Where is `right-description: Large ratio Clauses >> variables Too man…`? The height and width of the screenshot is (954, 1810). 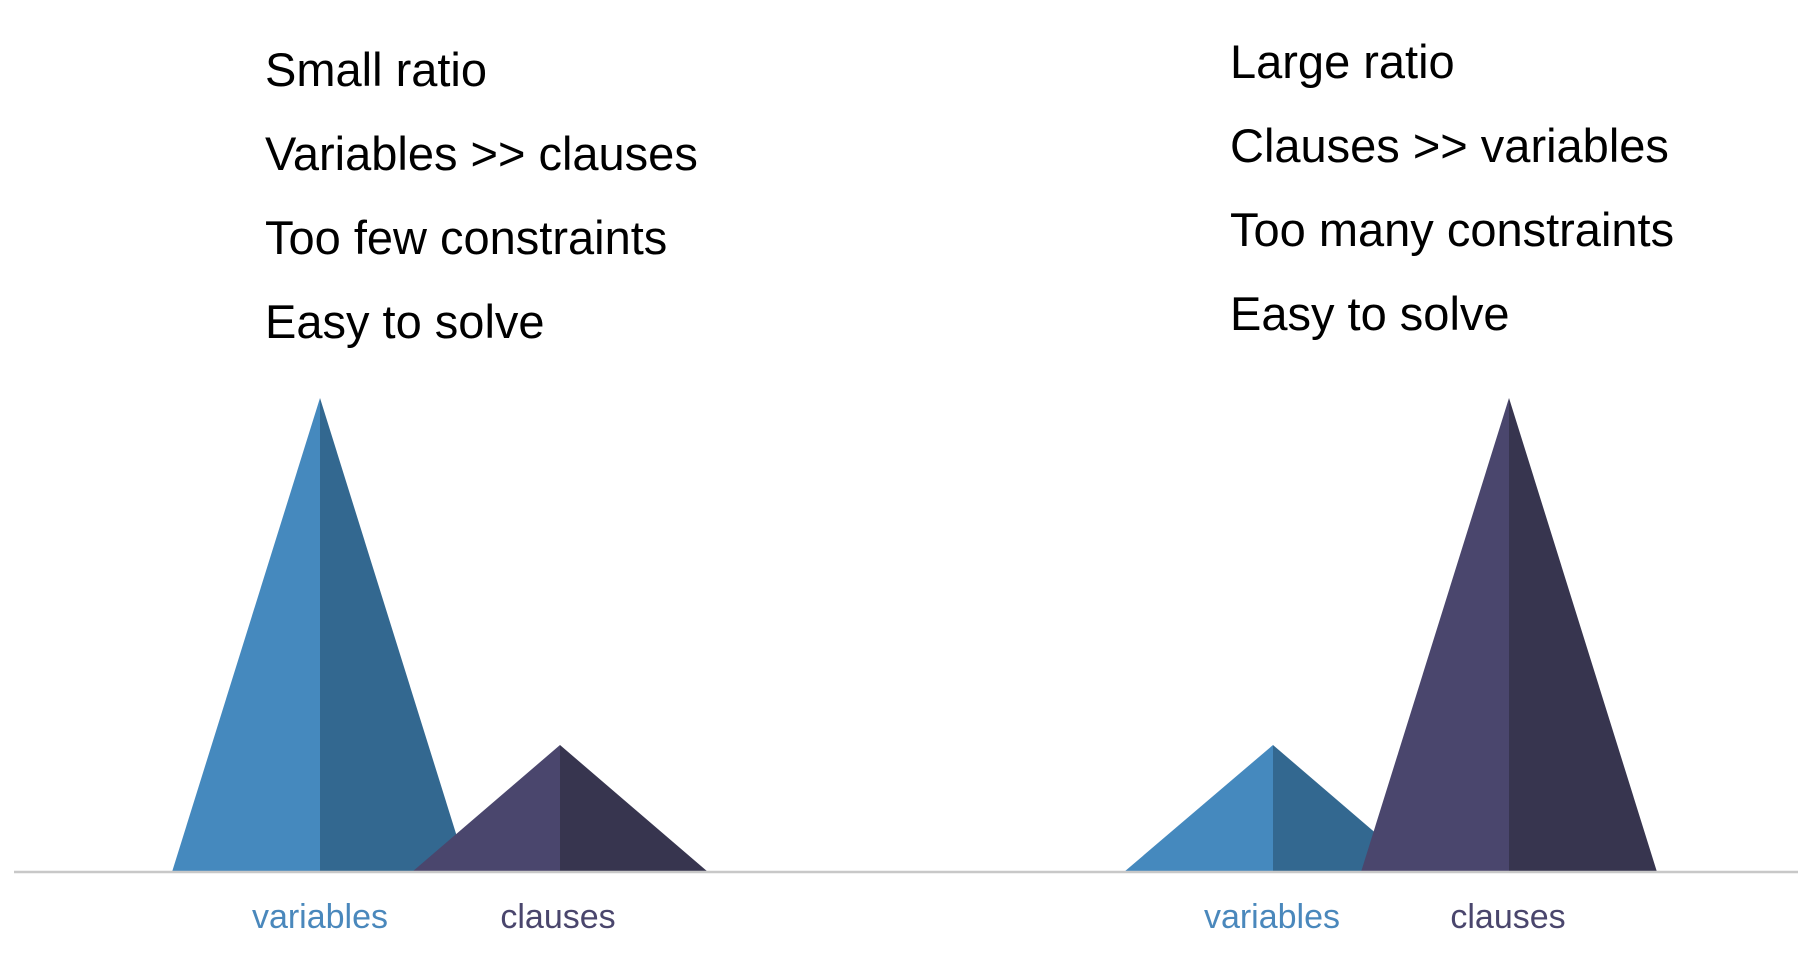 right-description: Large ratio Clauses >> variables Too man… is located at coordinates (1452, 188).